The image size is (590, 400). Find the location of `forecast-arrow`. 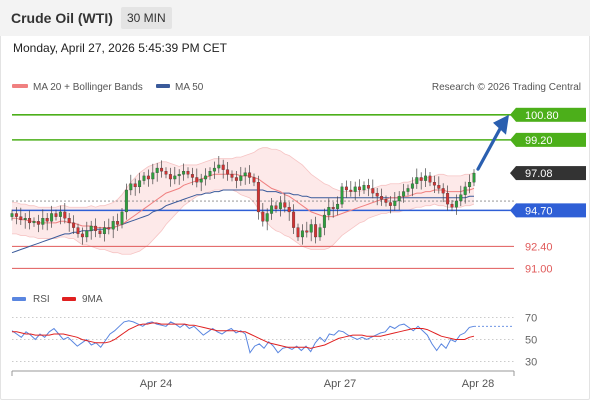

forecast-arrow is located at coordinates (492, 142).